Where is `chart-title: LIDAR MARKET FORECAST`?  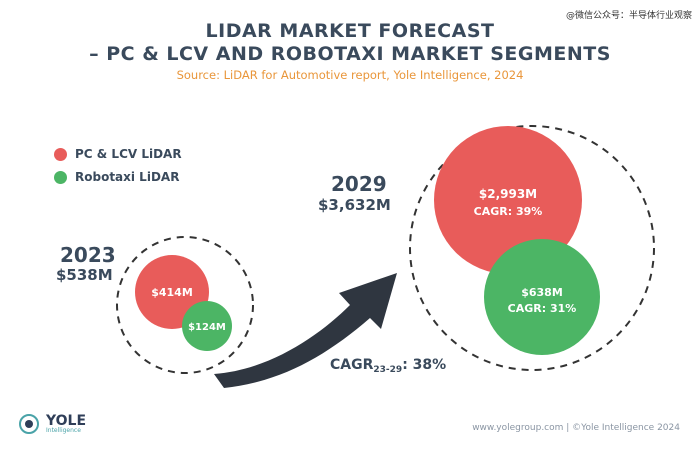
chart-title: LIDAR MARKET FORECAST is located at coordinates (350, 31).